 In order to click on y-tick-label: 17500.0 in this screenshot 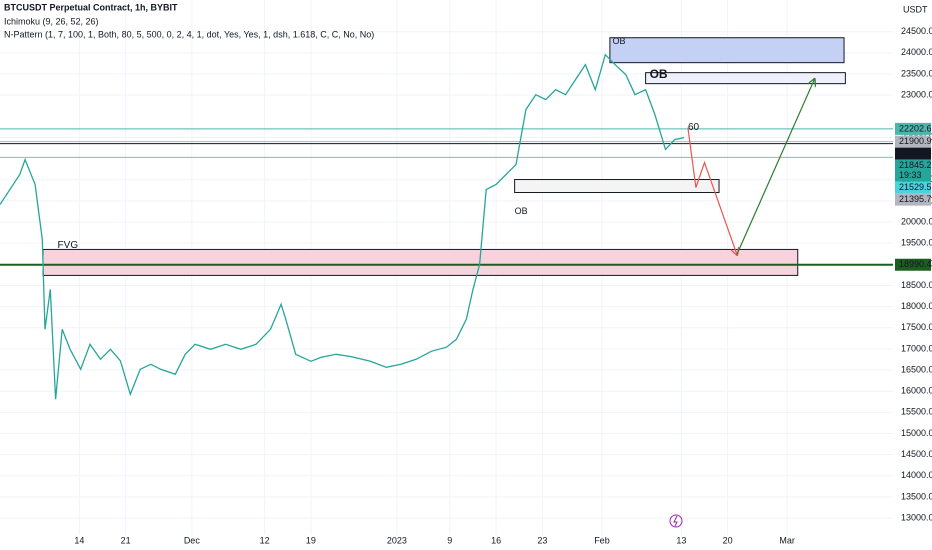, I will do `click(916, 327)`.